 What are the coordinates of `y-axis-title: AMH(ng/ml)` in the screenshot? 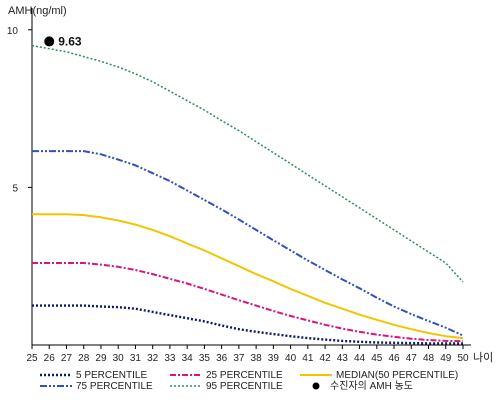 It's located at (37, 11).